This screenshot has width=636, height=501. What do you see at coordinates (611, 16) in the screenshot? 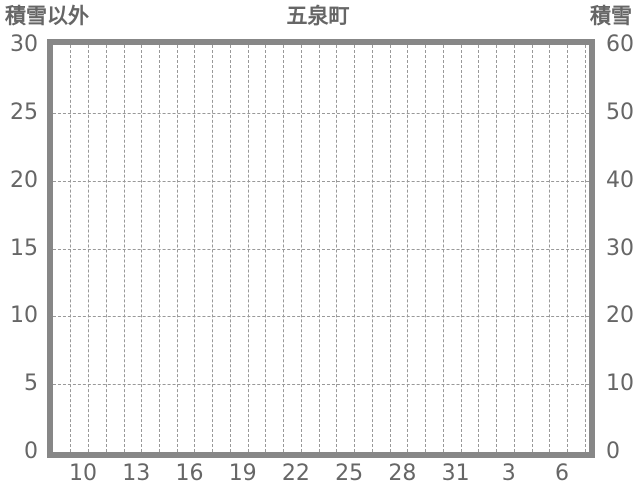
I see `right-axis-title: 積雪` at bounding box center [611, 16].